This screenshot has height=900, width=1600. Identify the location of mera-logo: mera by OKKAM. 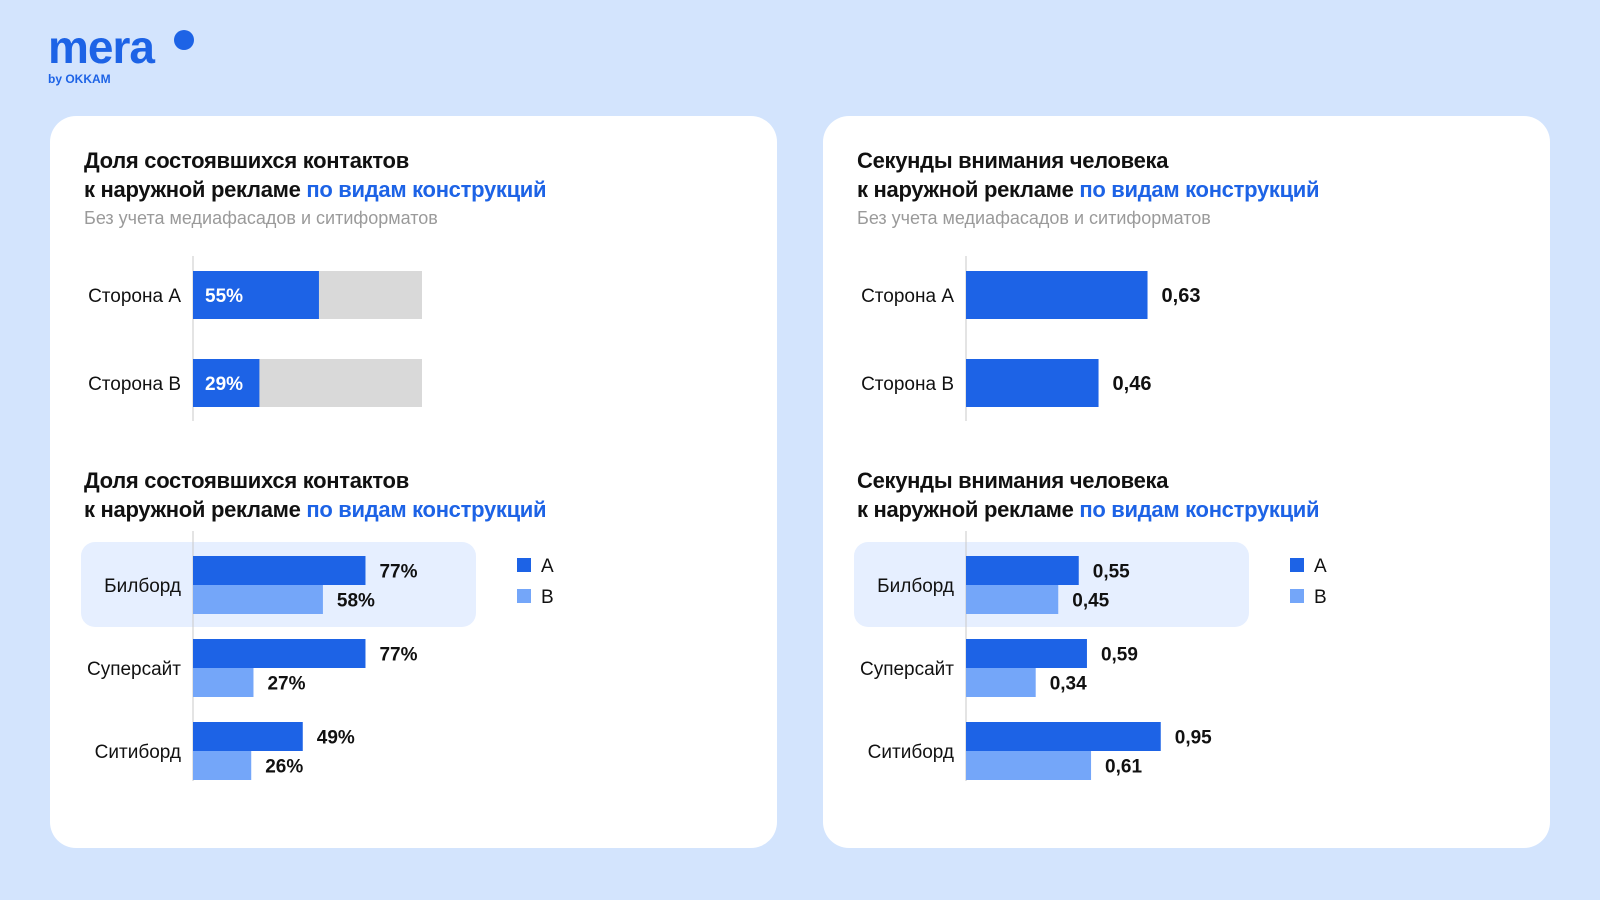
(121, 53).